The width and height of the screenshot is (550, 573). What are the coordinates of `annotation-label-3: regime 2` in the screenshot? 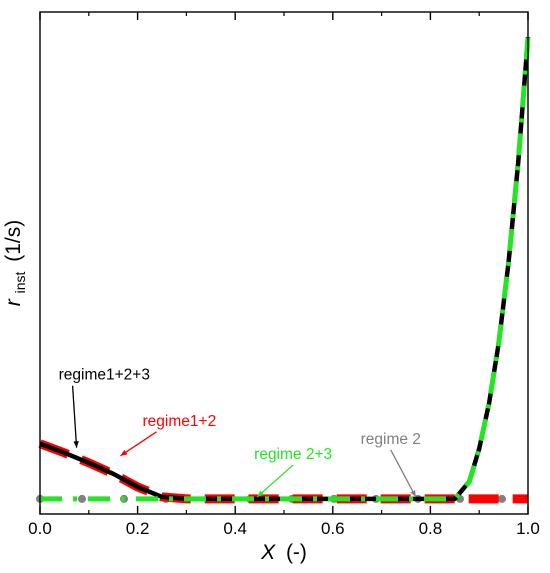 It's located at (391, 439).